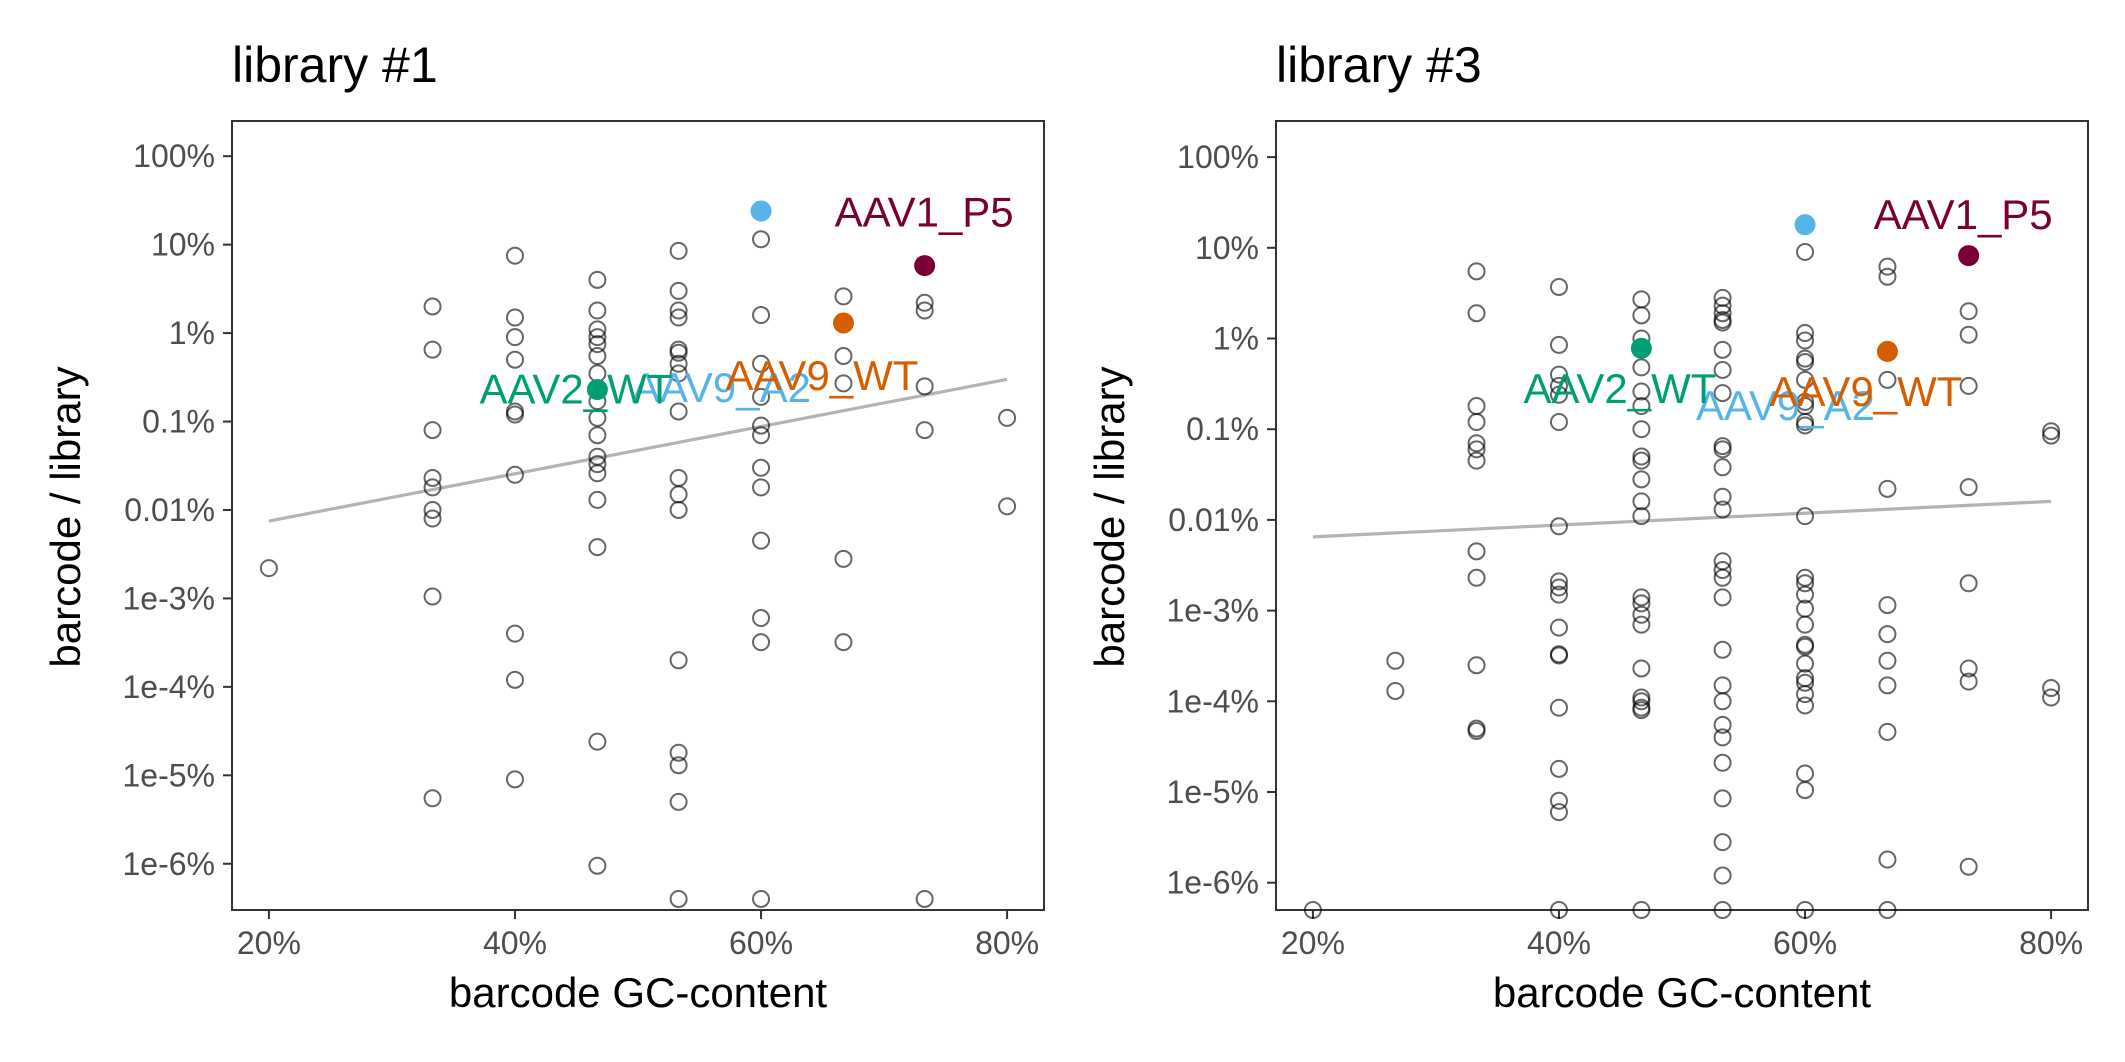 This screenshot has height=1062, width=2125. What do you see at coordinates (269, 943) in the screenshot?
I see `x-tick-label: 20%` at bounding box center [269, 943].